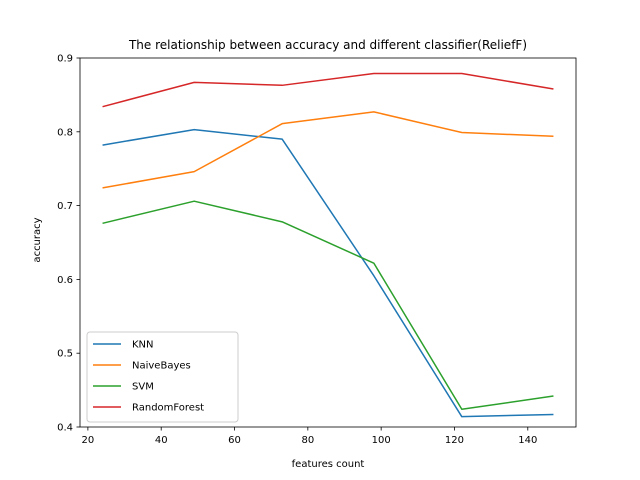  What do you see at coordinates (65, 206) in the screenshot?
I see `y-tick-label: 0.7` at bounding box center [65, 206].